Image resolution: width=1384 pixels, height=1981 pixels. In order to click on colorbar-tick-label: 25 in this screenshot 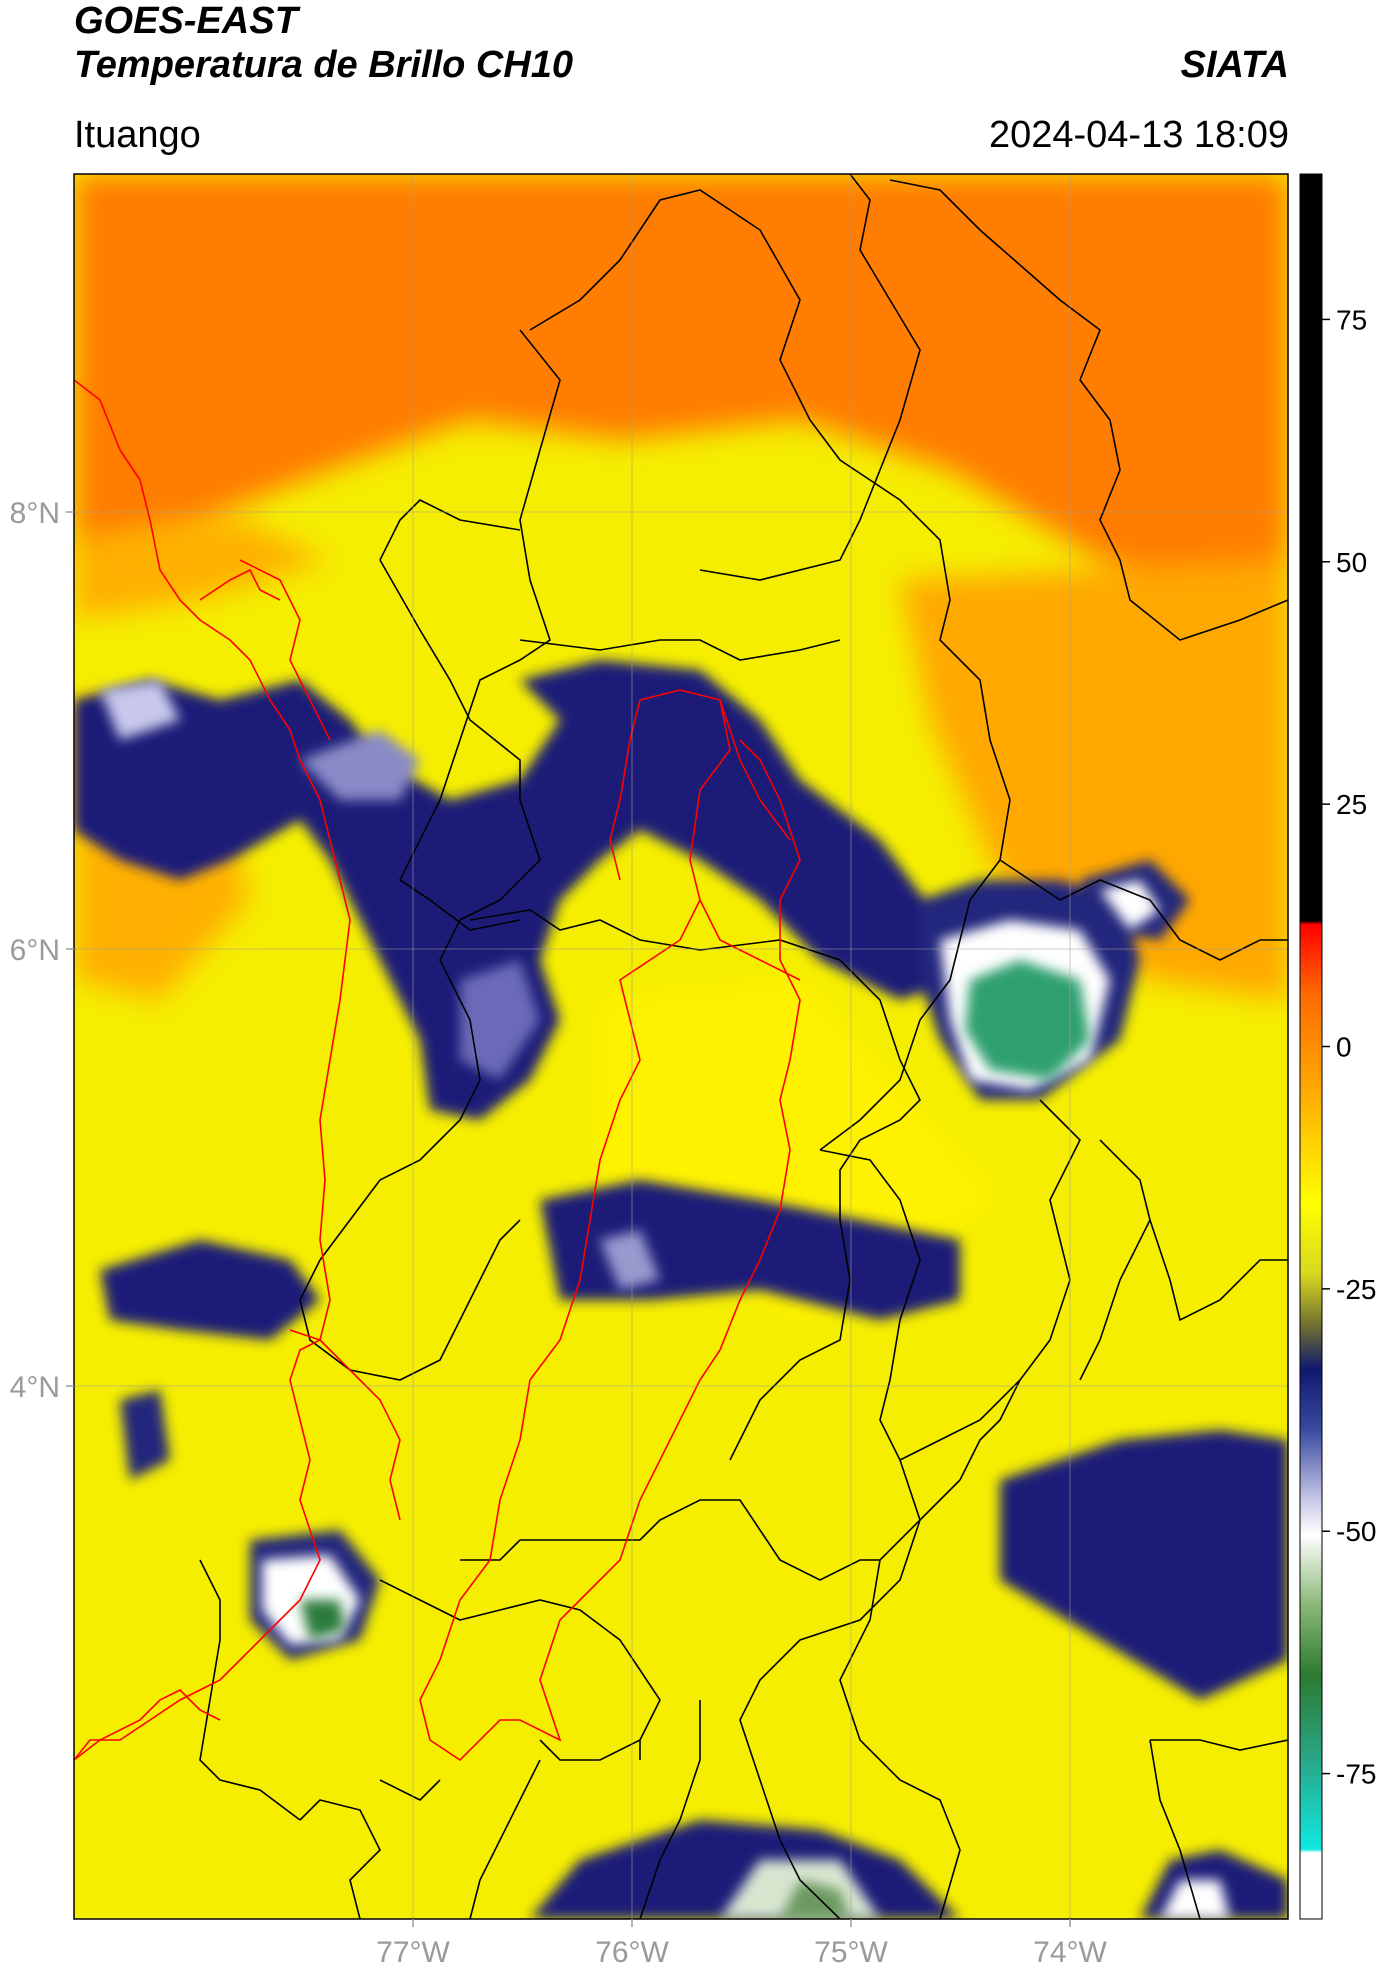, I will do `click(1351, 804)`.